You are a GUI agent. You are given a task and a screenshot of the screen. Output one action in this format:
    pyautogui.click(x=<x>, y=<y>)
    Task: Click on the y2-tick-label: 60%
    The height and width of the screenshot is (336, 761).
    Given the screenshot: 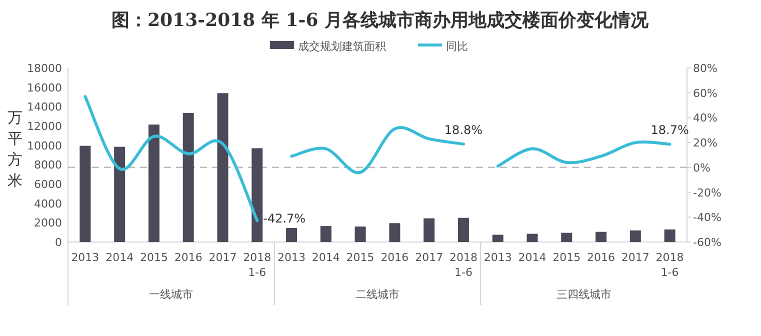 What is the action you would take?
    pyautogui.click(x=705, y=93)
    